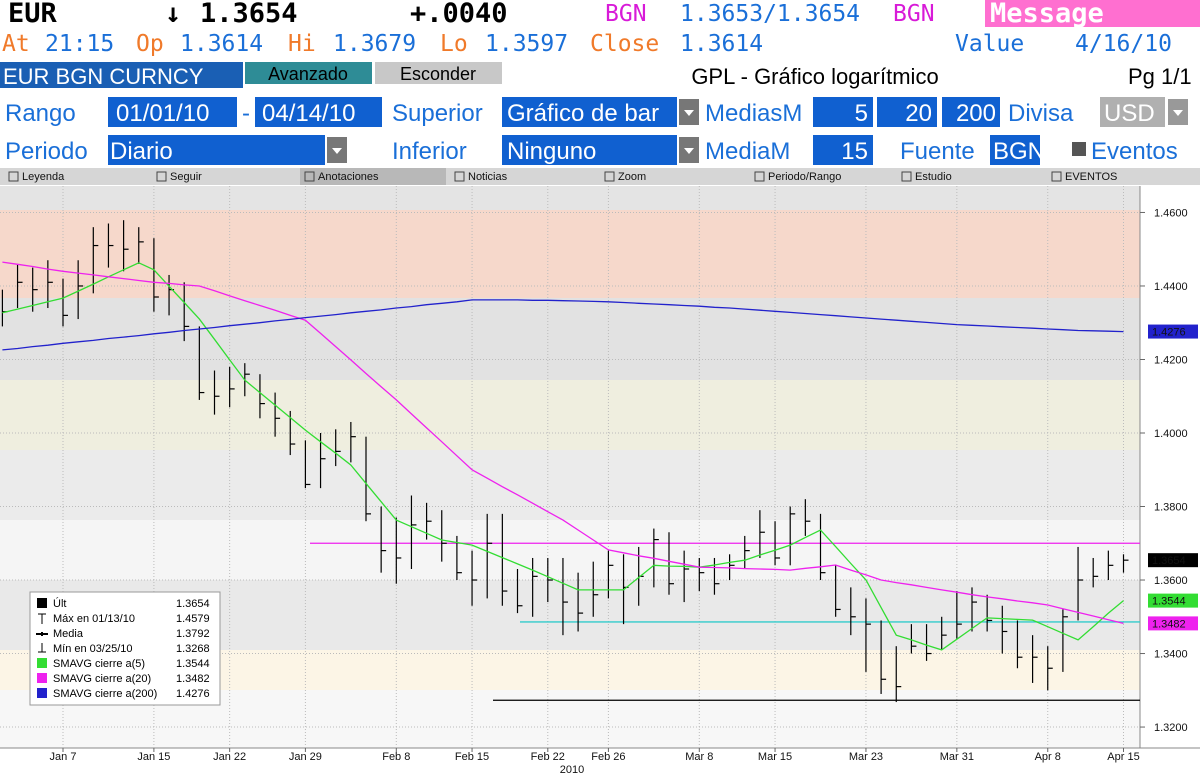 This screenshot has width=1200, height=780. I want to click on input-value: 04/14/10, so click(308, 113).